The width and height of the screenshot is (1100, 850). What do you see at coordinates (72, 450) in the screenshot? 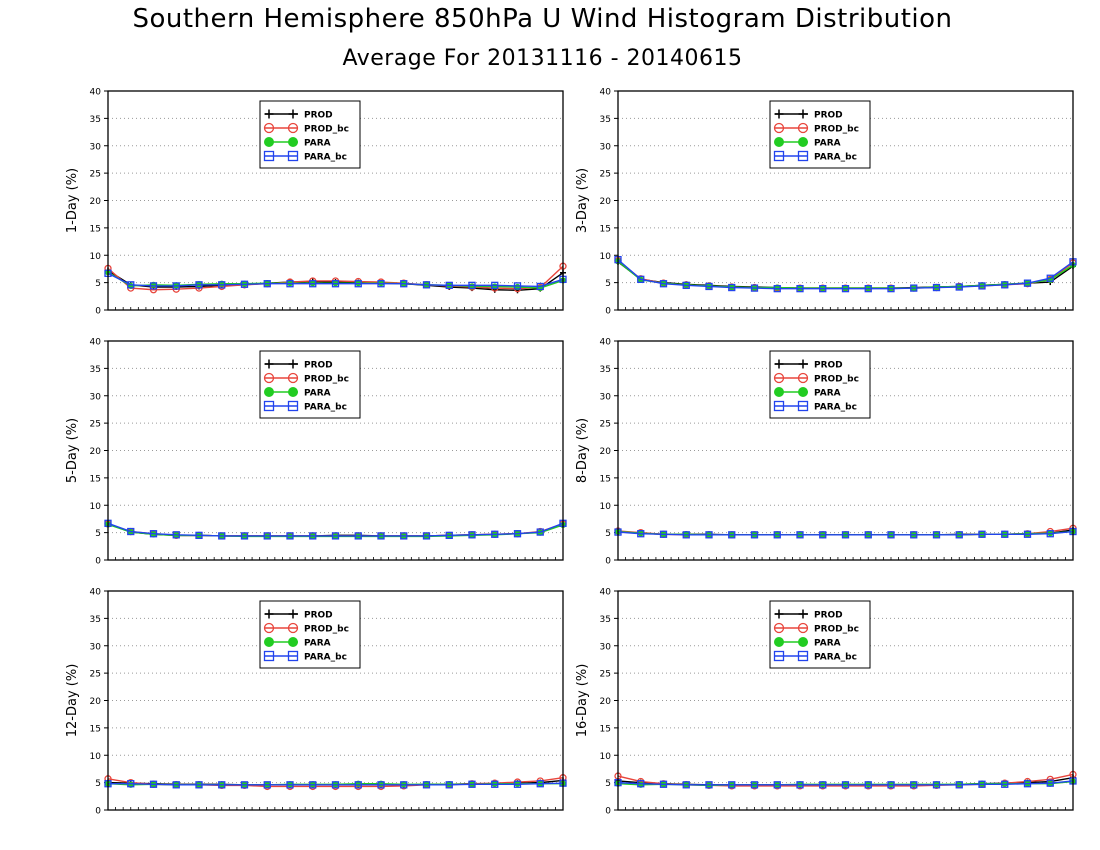
I see `y-axis-label: 5-Day (%)` at bounding box center [72, 450].